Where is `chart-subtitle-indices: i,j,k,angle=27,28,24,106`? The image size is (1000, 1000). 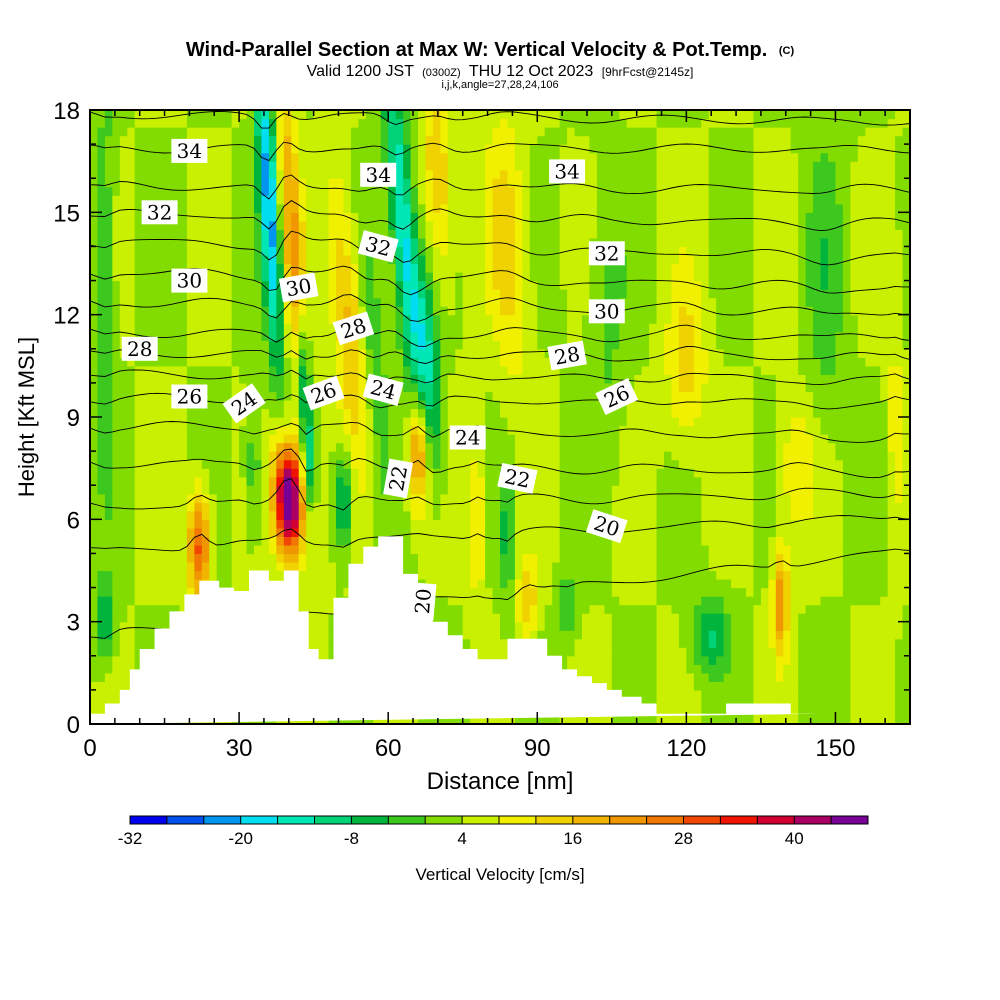 chart-subtitle-indices: i,j,k,angle=27,28,24,106 is located at coordinates (499, 85).